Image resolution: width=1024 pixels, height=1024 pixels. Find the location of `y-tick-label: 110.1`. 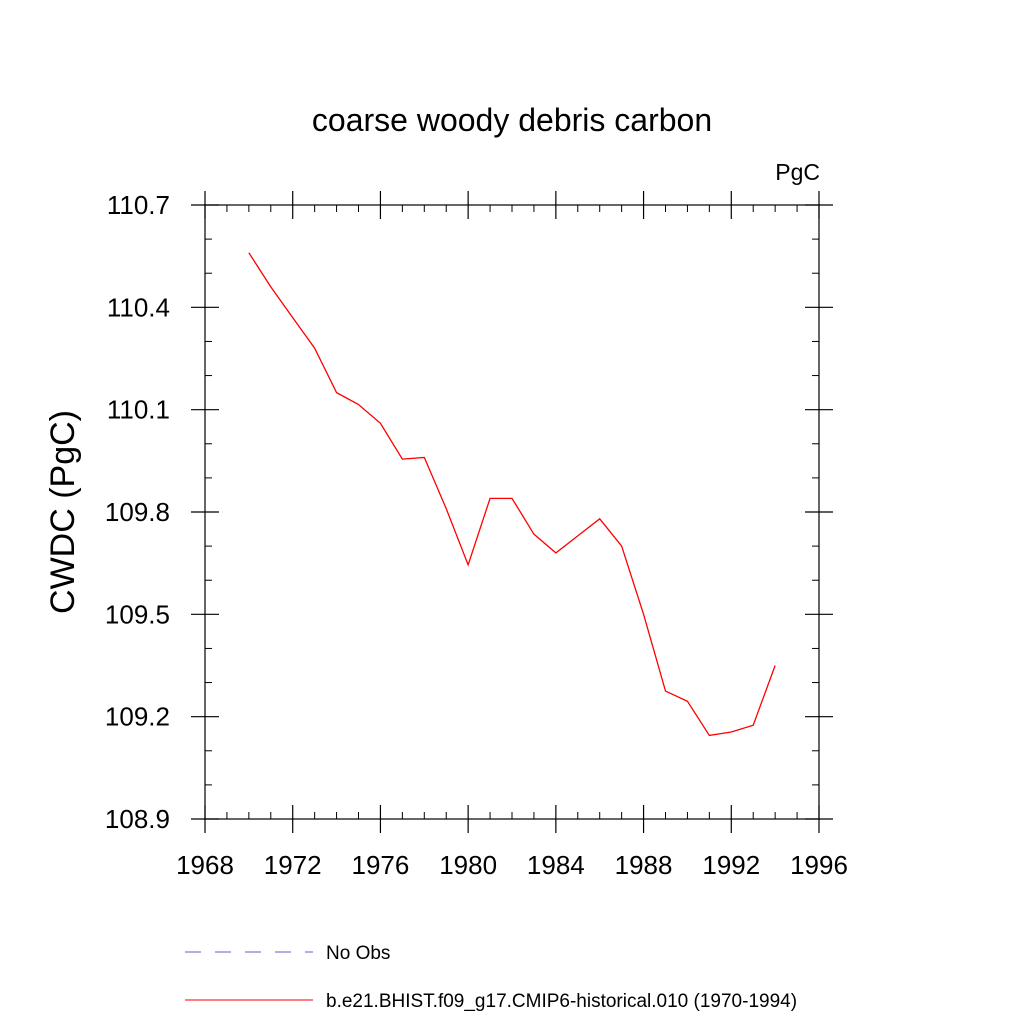

y-tick-label: 110.1 is located at coordinates (138, 410).